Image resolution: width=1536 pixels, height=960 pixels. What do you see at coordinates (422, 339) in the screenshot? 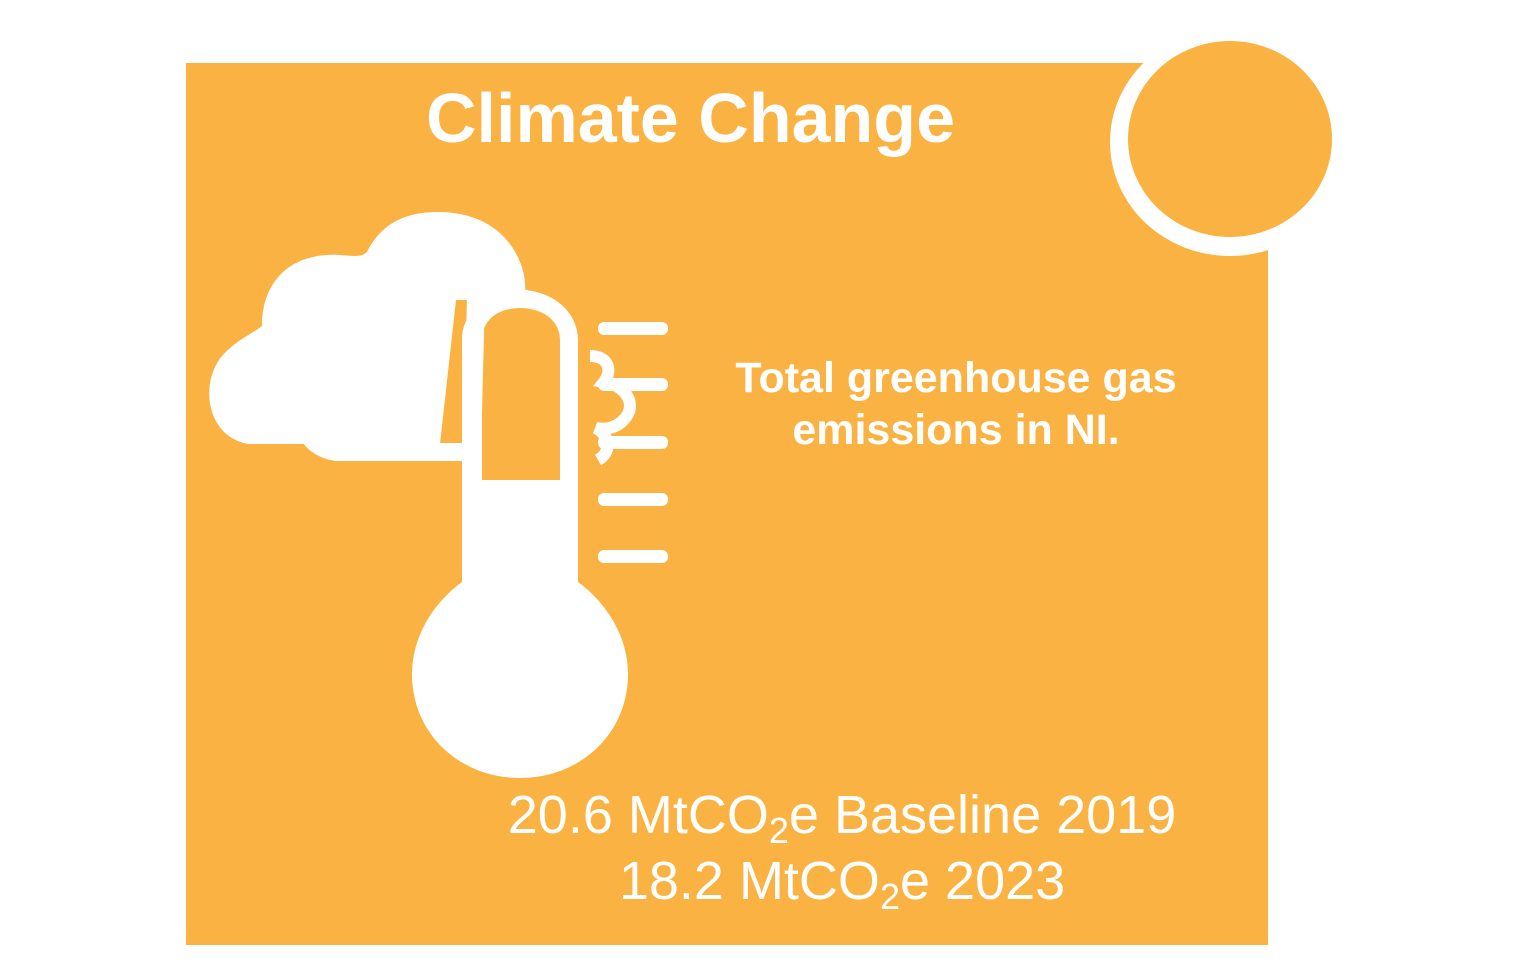
I see `cloud-icon` at bounding box center [422, 339].